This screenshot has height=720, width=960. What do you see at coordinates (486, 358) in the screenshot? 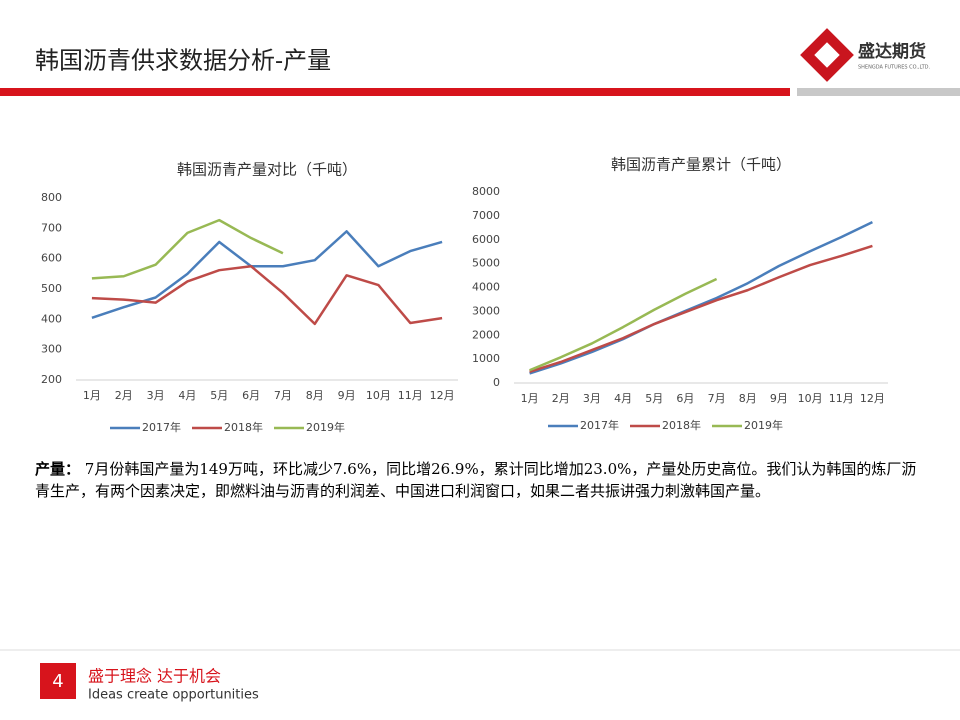
I see `y-tick-label: 1000` at bounding box center [486, 358].